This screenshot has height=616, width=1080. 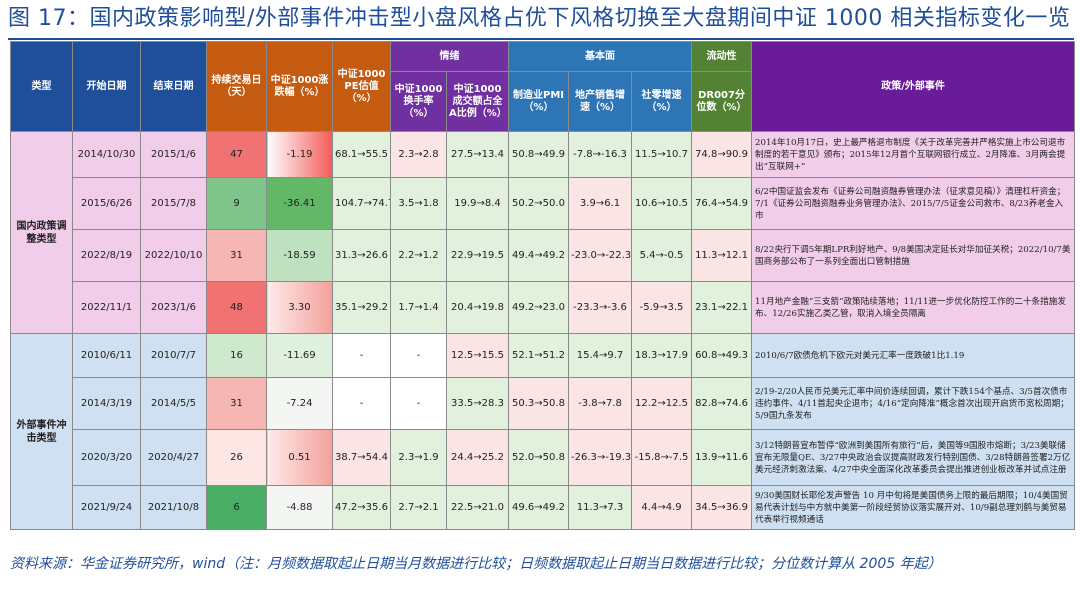 I want to click on cell-pe: 47.2→35.6, so click(x=361, y=507).